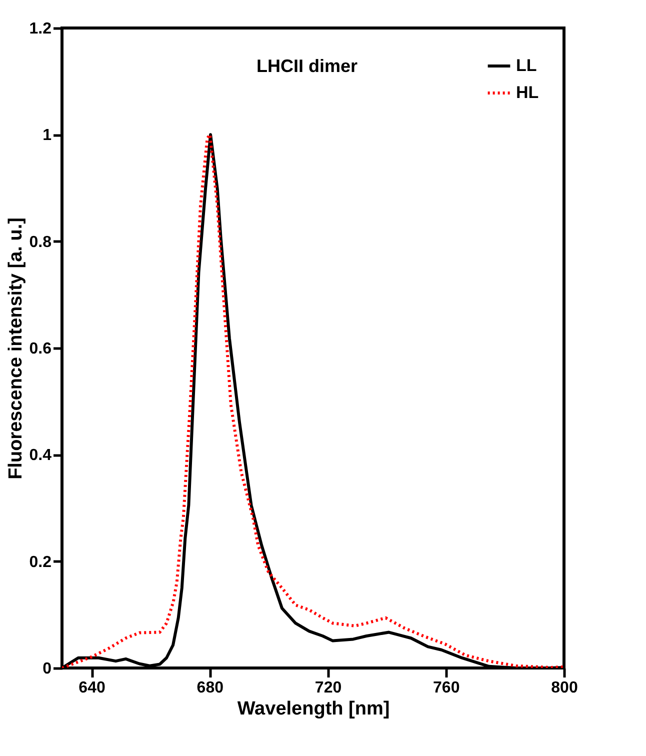 This screenshot has height=756, width=646. I want to click on y-tick-label: 0.6, so click(40, 349).